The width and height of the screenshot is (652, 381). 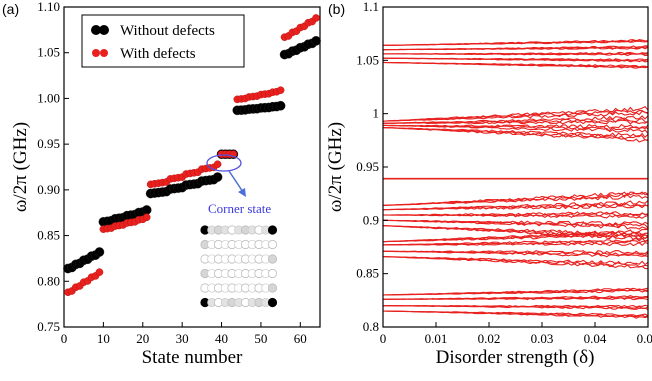 What do you see at coordinates (644, 338) in the screenshot?
I see `x-tick-label: 0.05` at bounding box center [644, 338].